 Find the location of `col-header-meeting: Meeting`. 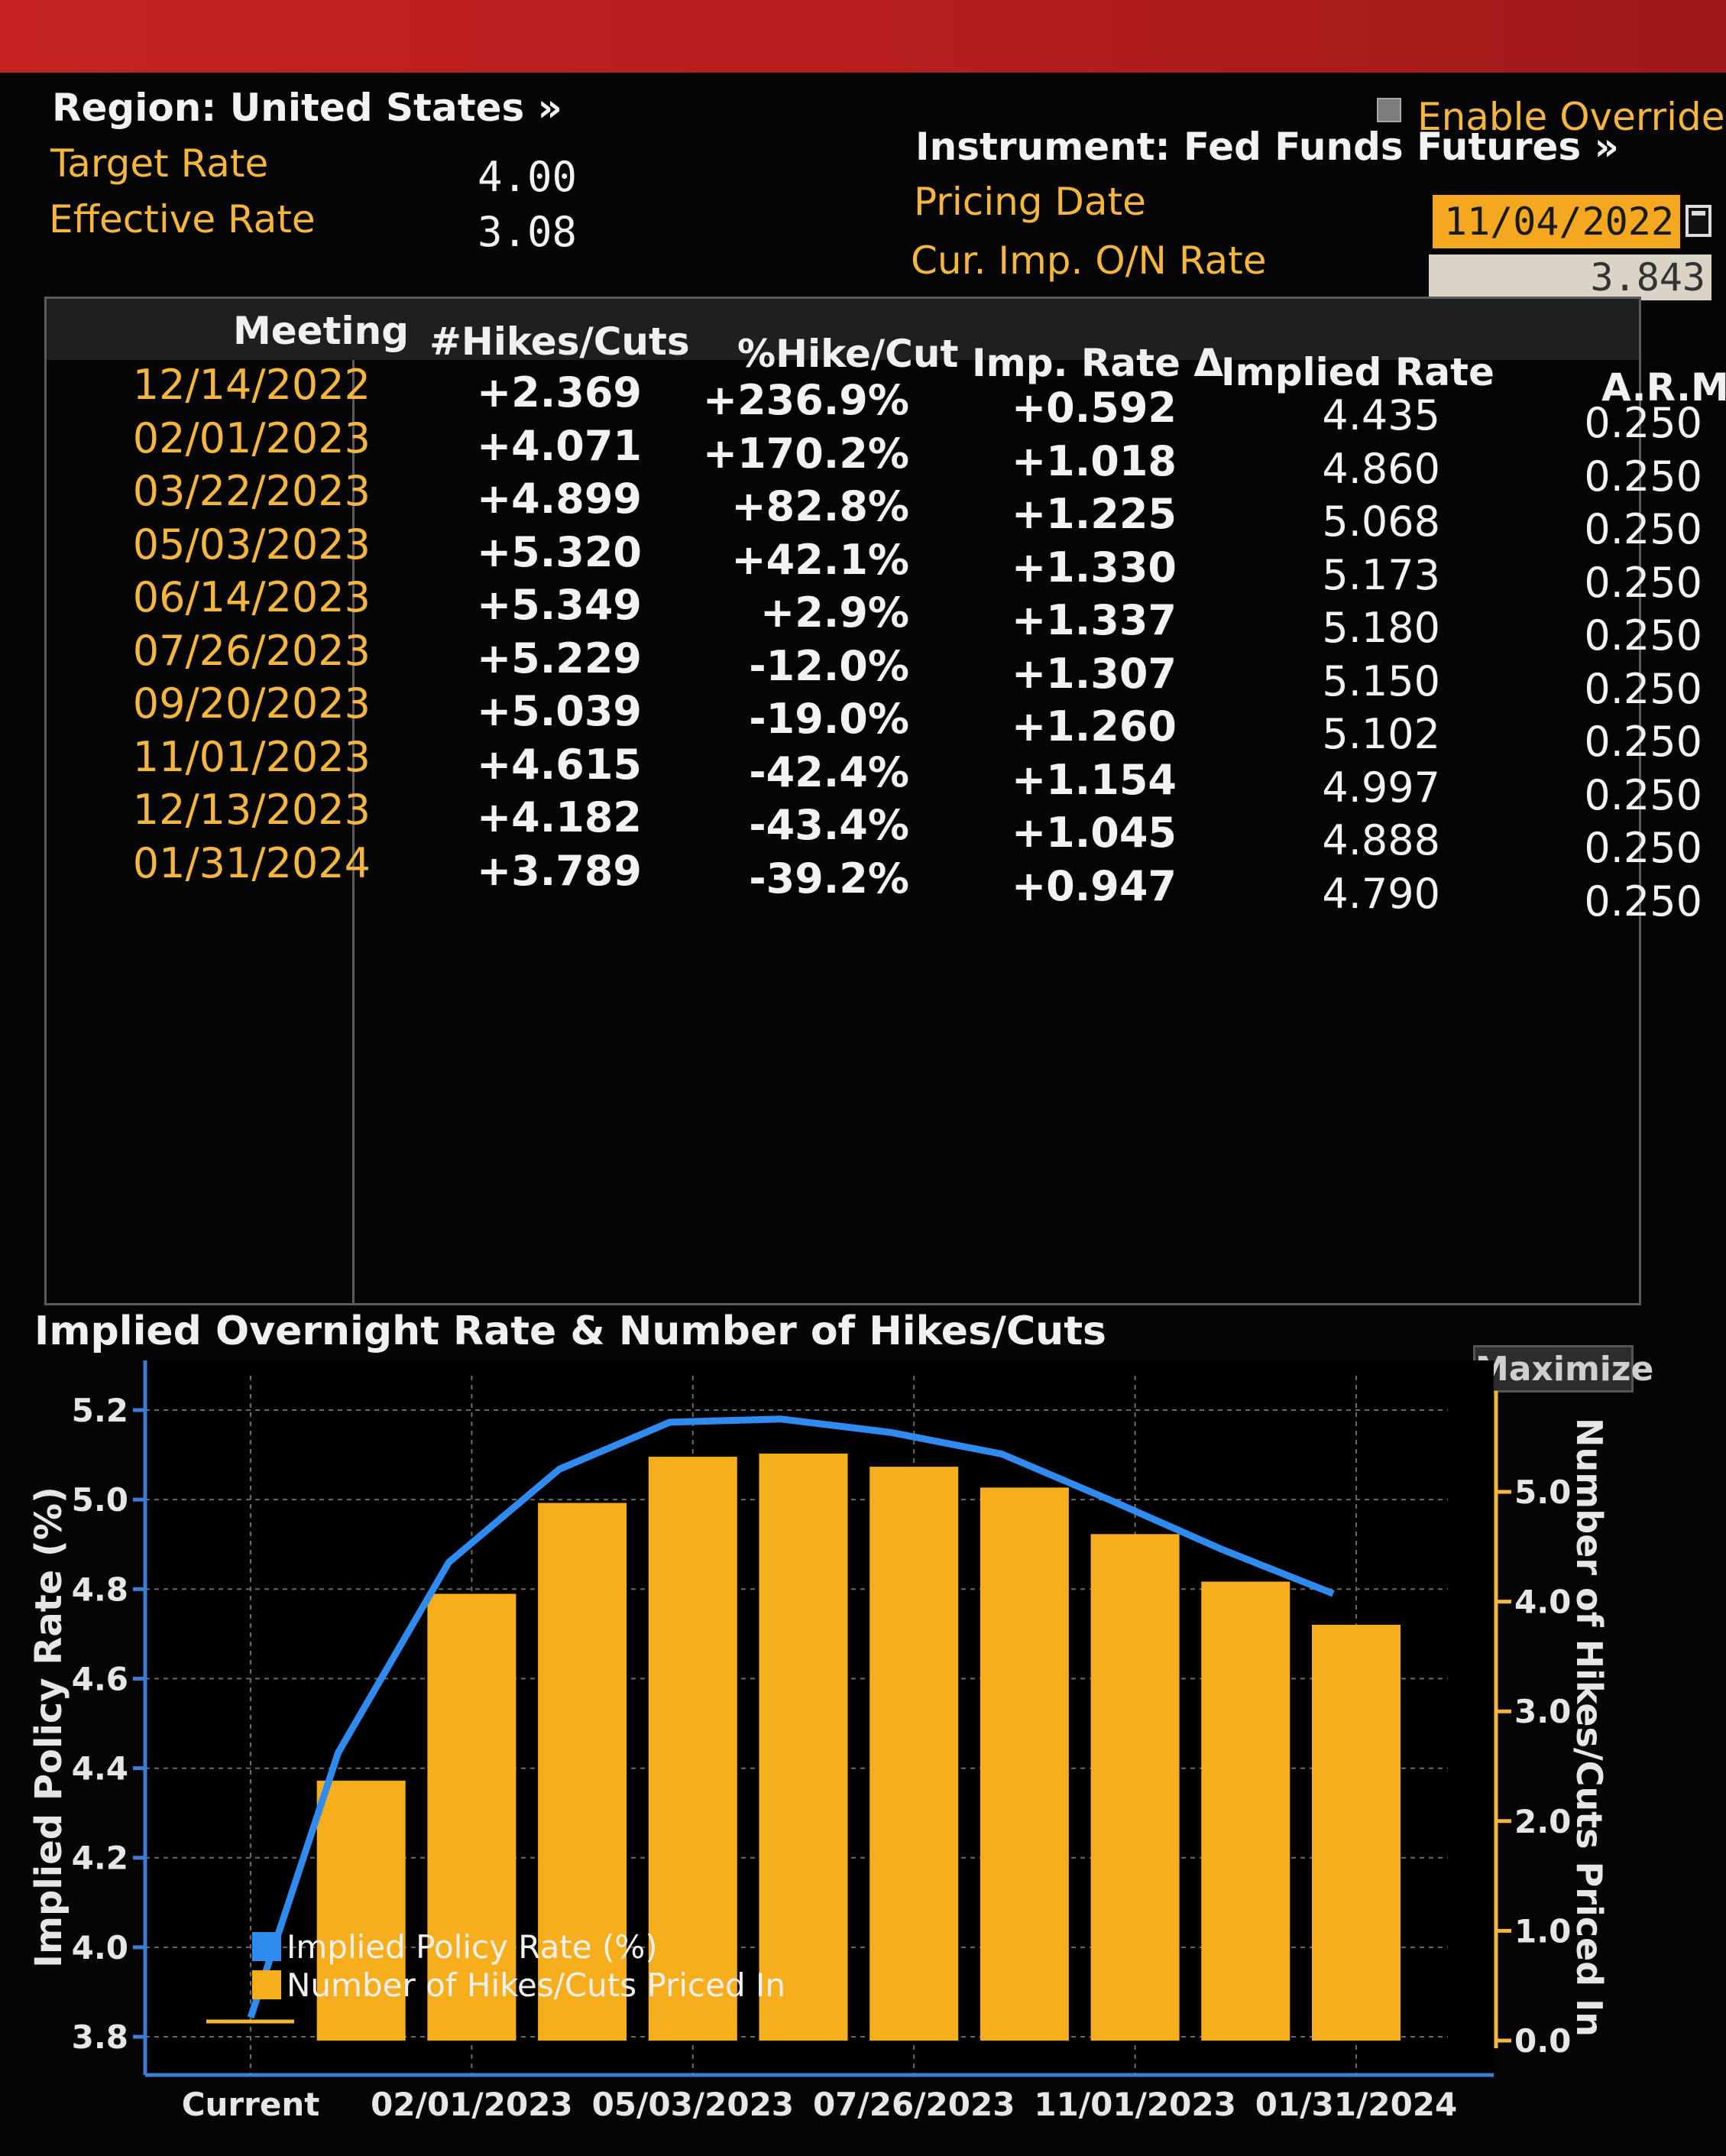

col-header-meeting: Meeting is located at coordinates (321, 331).